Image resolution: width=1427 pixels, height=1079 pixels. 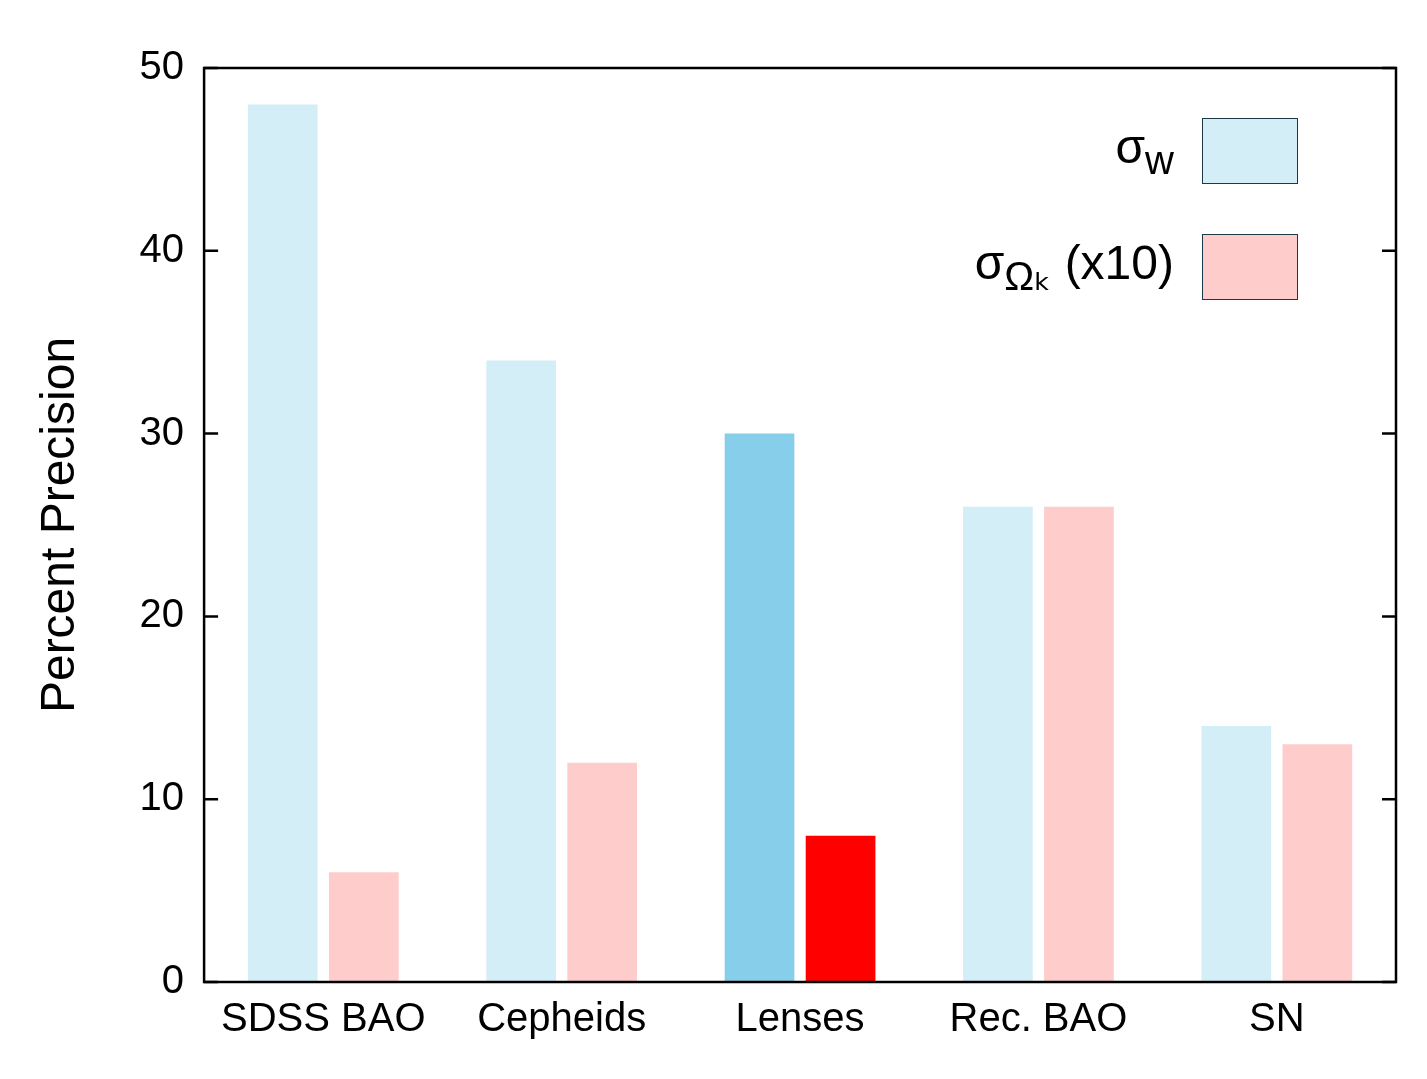 I want to click on legend-label: σ$_{w}$, so click(x=1144, y=151).